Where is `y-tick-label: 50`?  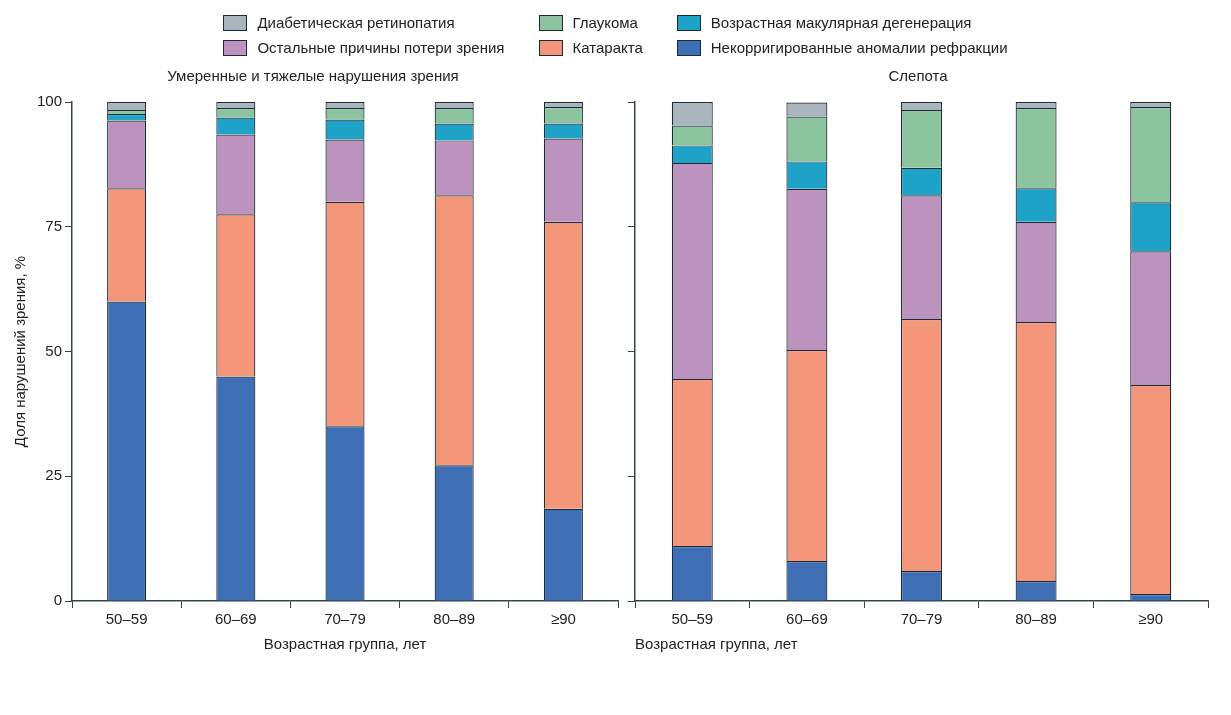
y-tick-label: 50 is located at coordinates (54, 350).